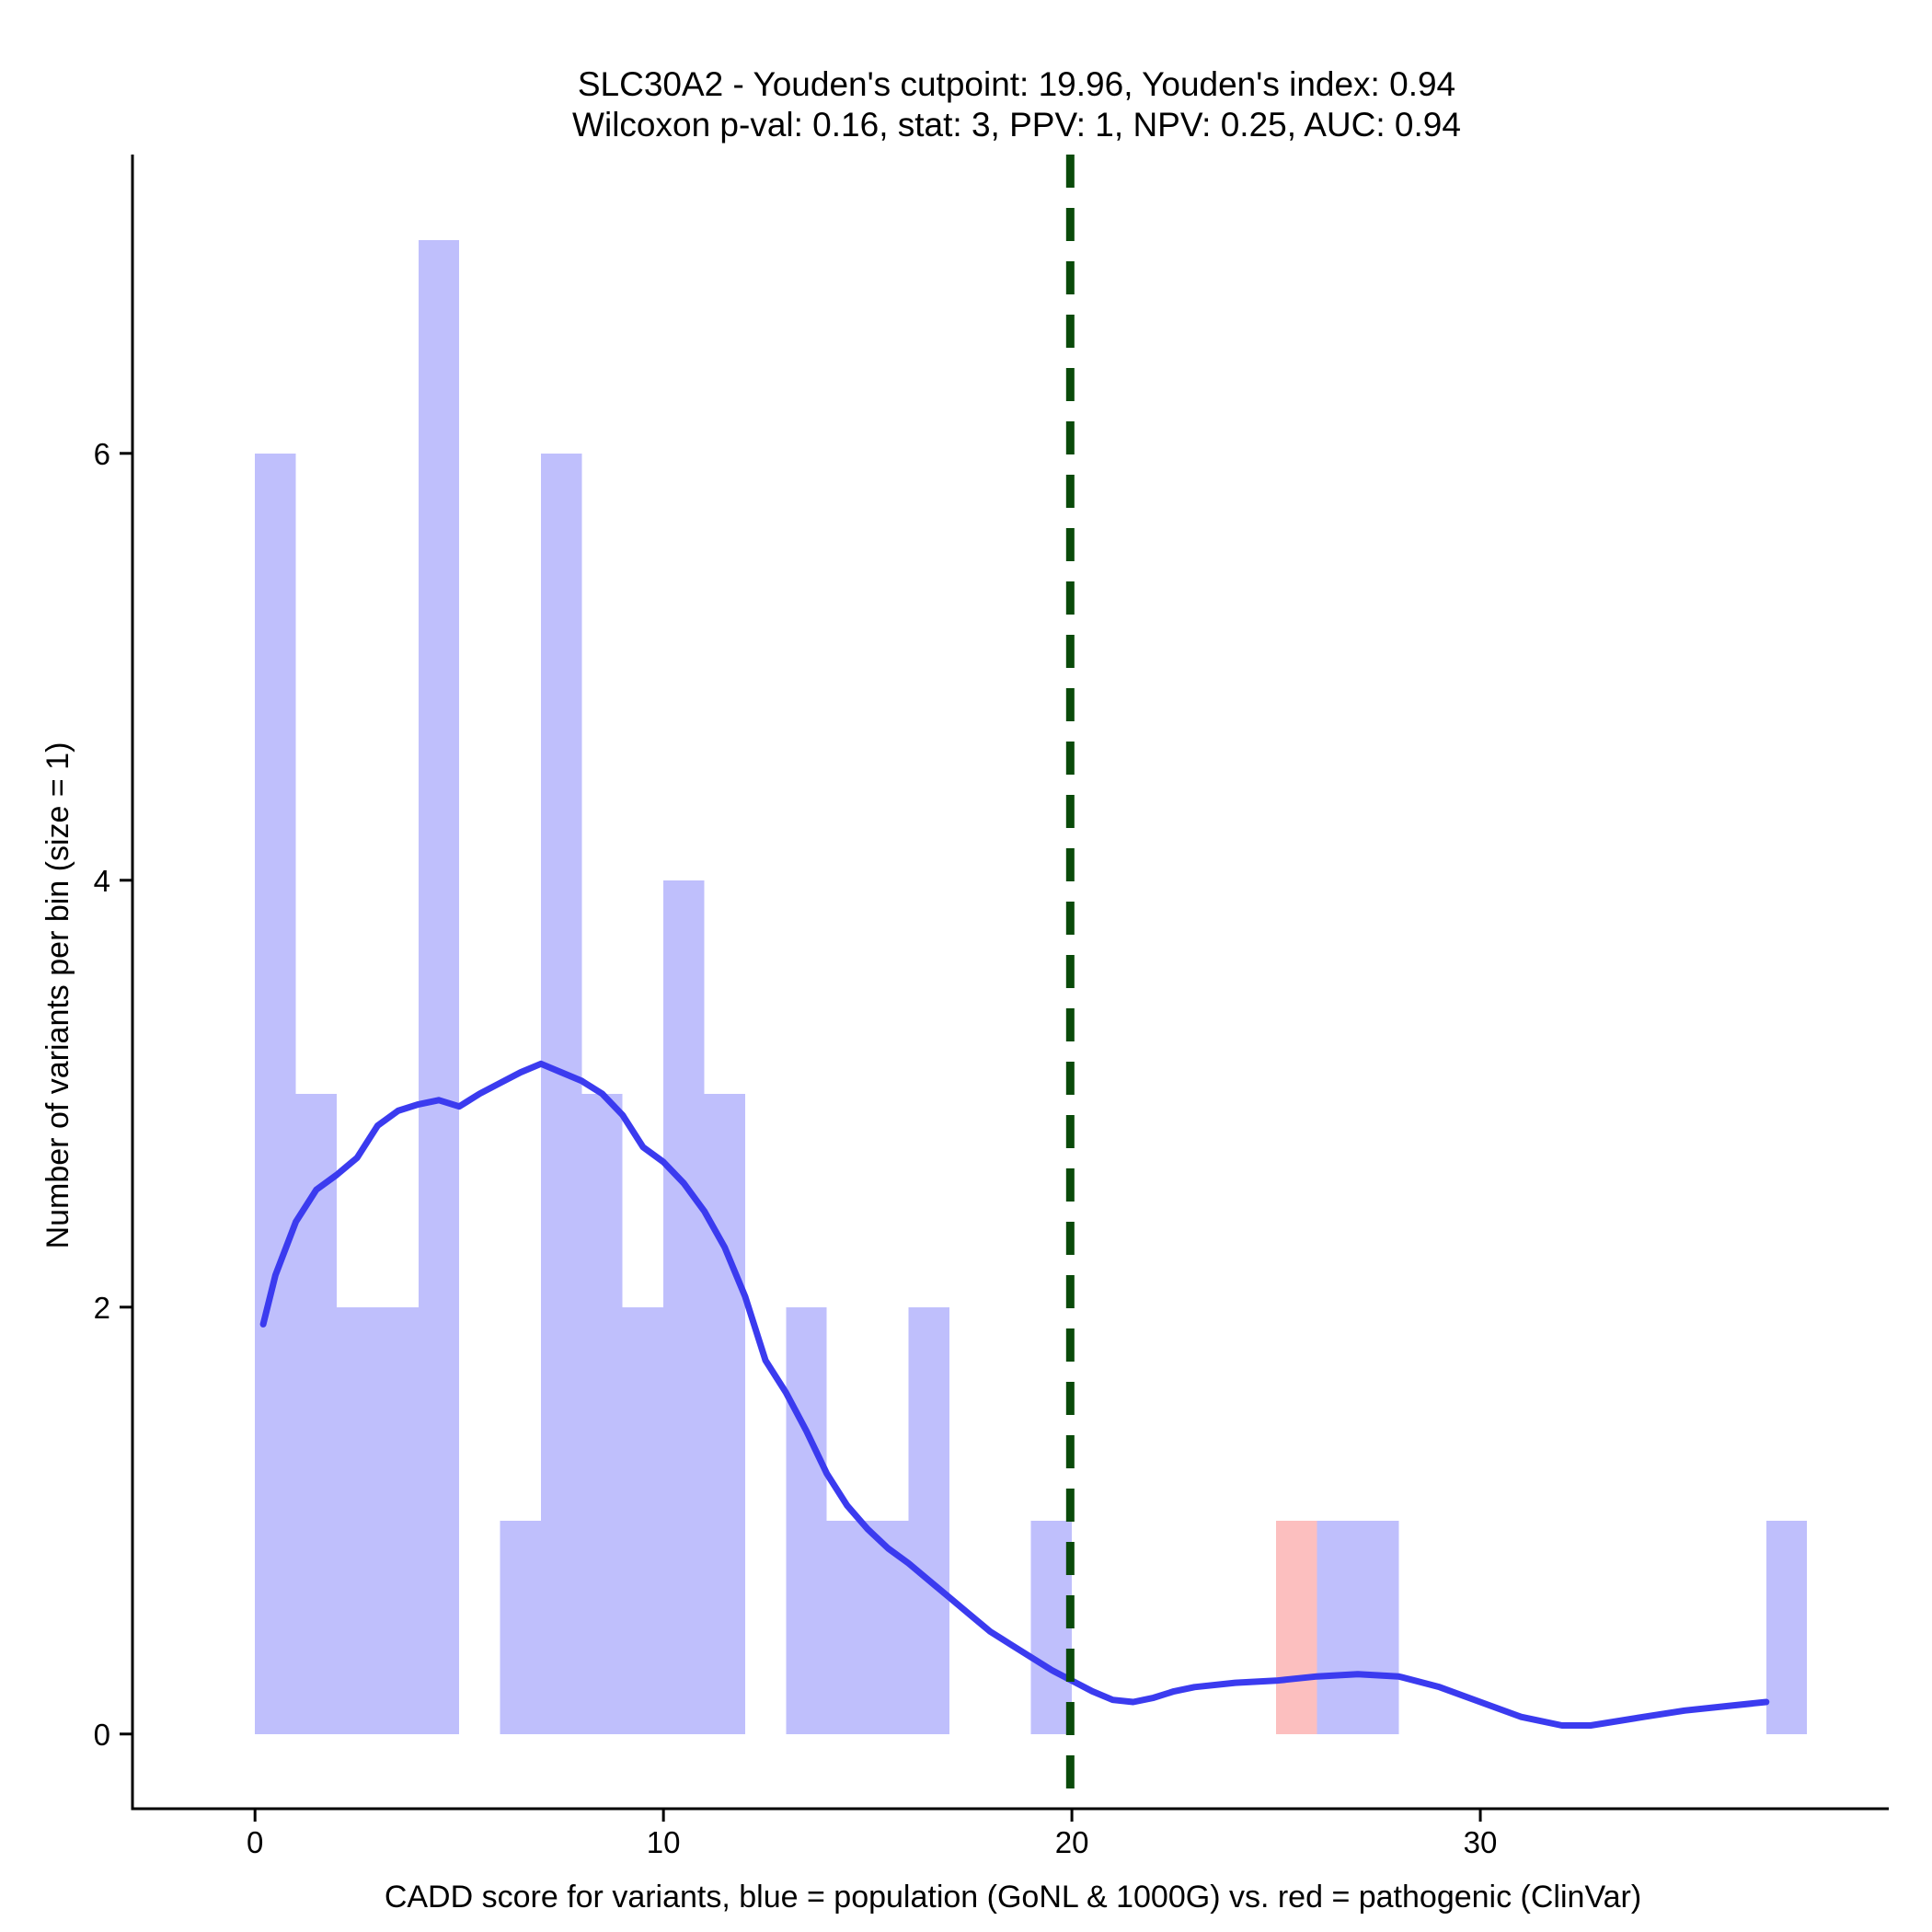 The width and height of the screenshot is (1932, 1932). I want to click on y-tick-label: 6, so click(102, 454).